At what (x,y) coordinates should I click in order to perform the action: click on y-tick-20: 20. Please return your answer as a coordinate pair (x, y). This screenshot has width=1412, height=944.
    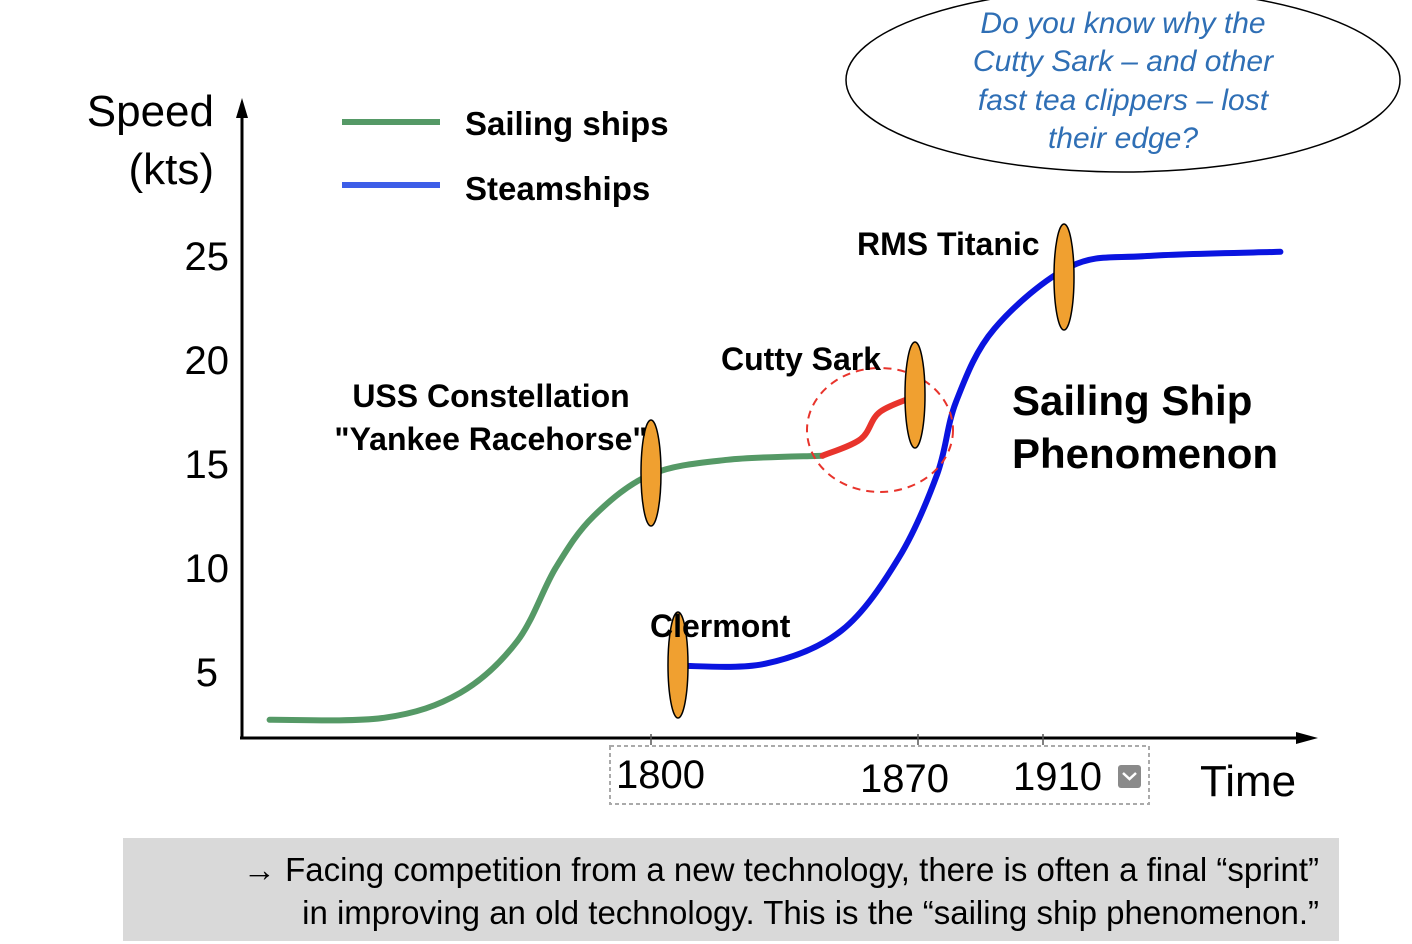
    Looking at the image, I should click on (207, 361).